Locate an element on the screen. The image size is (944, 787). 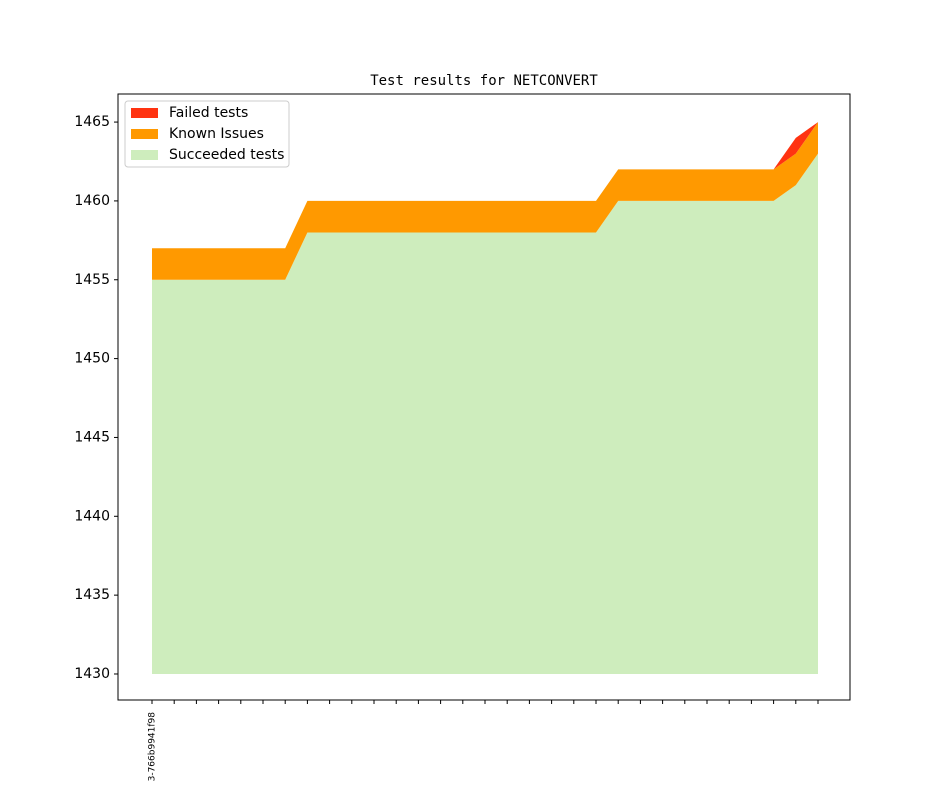
y-tick-label: 1435 is located at coordinates (92, 595).